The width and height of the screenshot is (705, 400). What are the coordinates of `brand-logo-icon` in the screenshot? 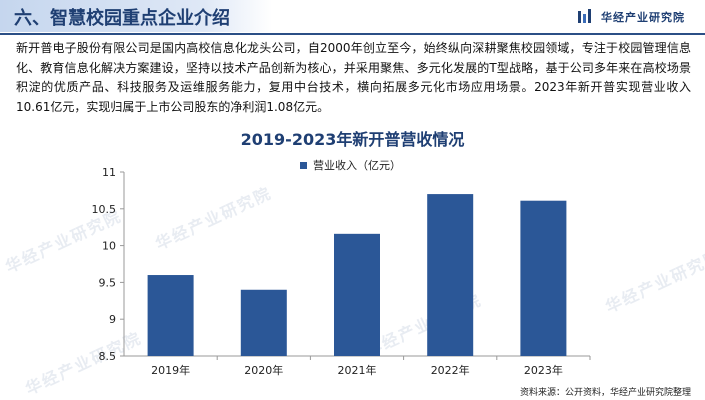 It's located at (584, 16).